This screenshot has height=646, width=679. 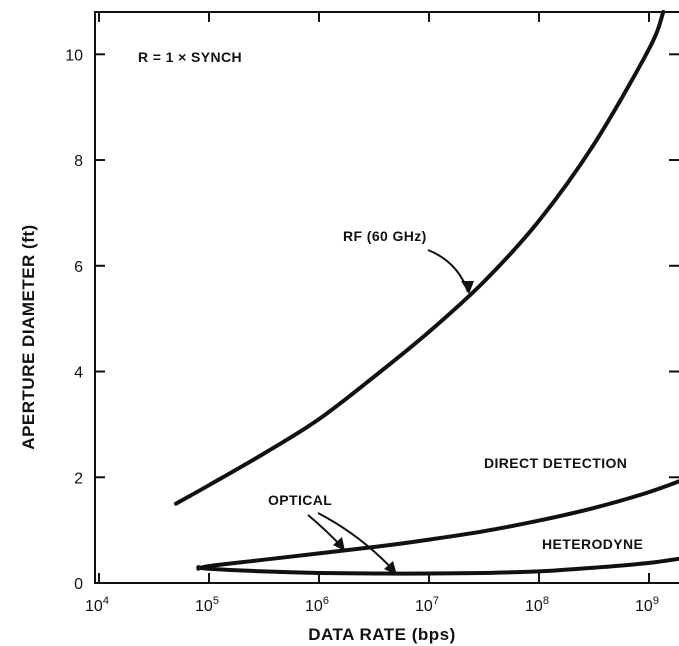 What do you see at coordinates (78, 584) in the screenshot?
I see `y-tick-label: 0` at bounding box center [78, 584].